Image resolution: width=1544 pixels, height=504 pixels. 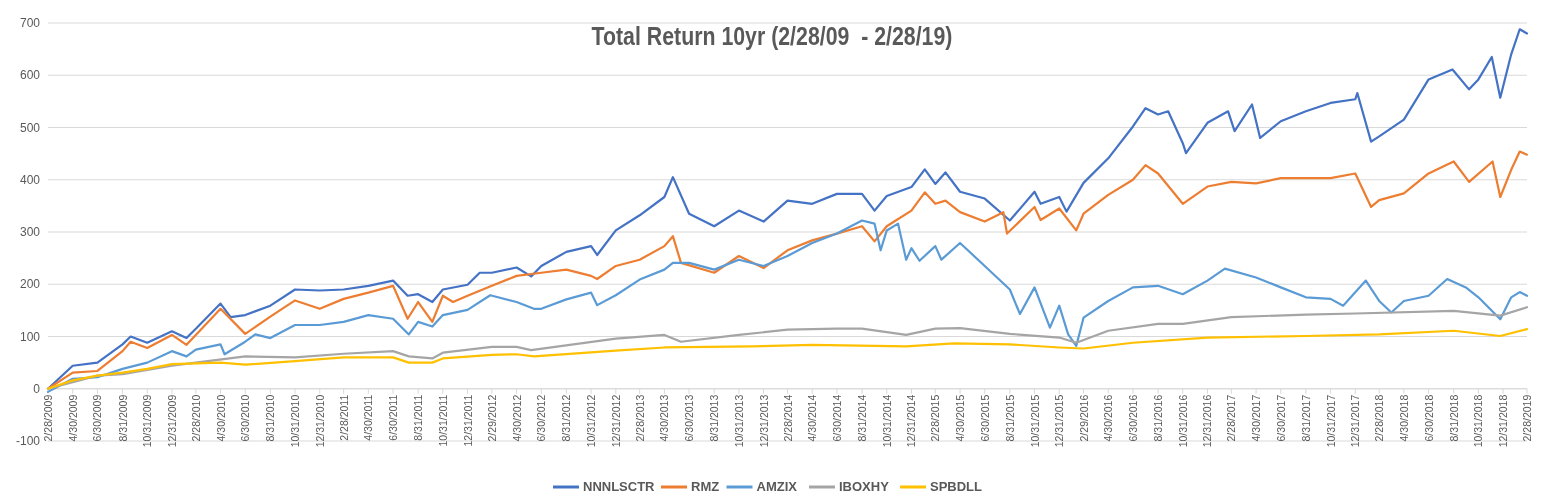 I want to click on x-tick-label: 2/29/2012, so click(x=491, y=418).